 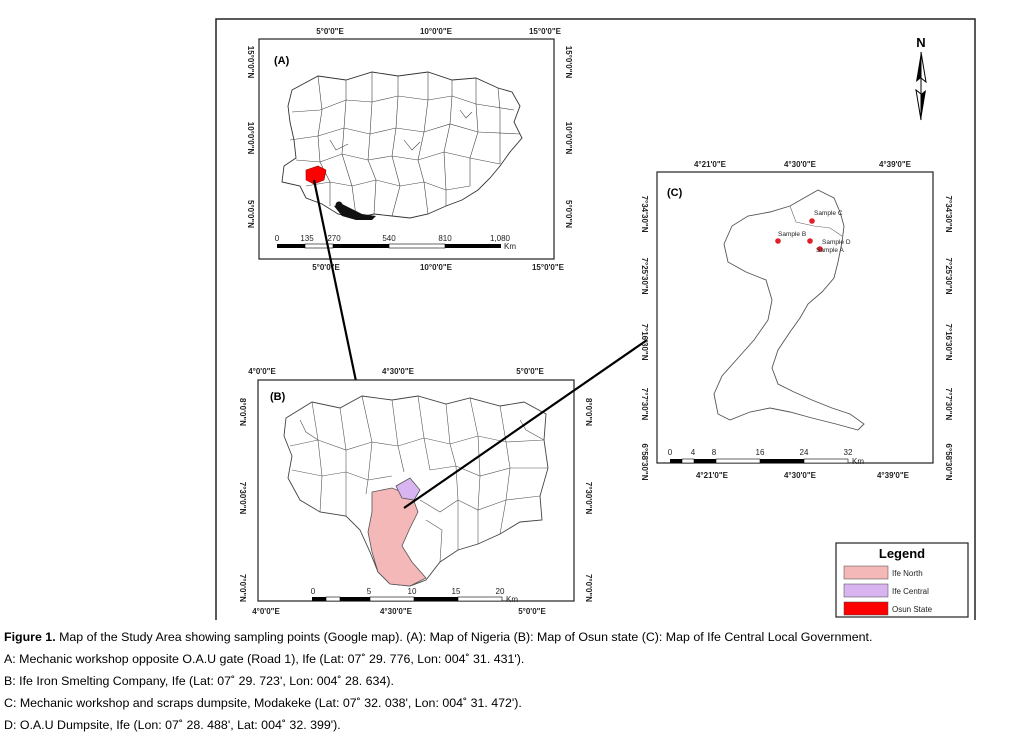 I want to click on panel-b-left-tick: 7°0'0"N, so click(x=242, y=588).